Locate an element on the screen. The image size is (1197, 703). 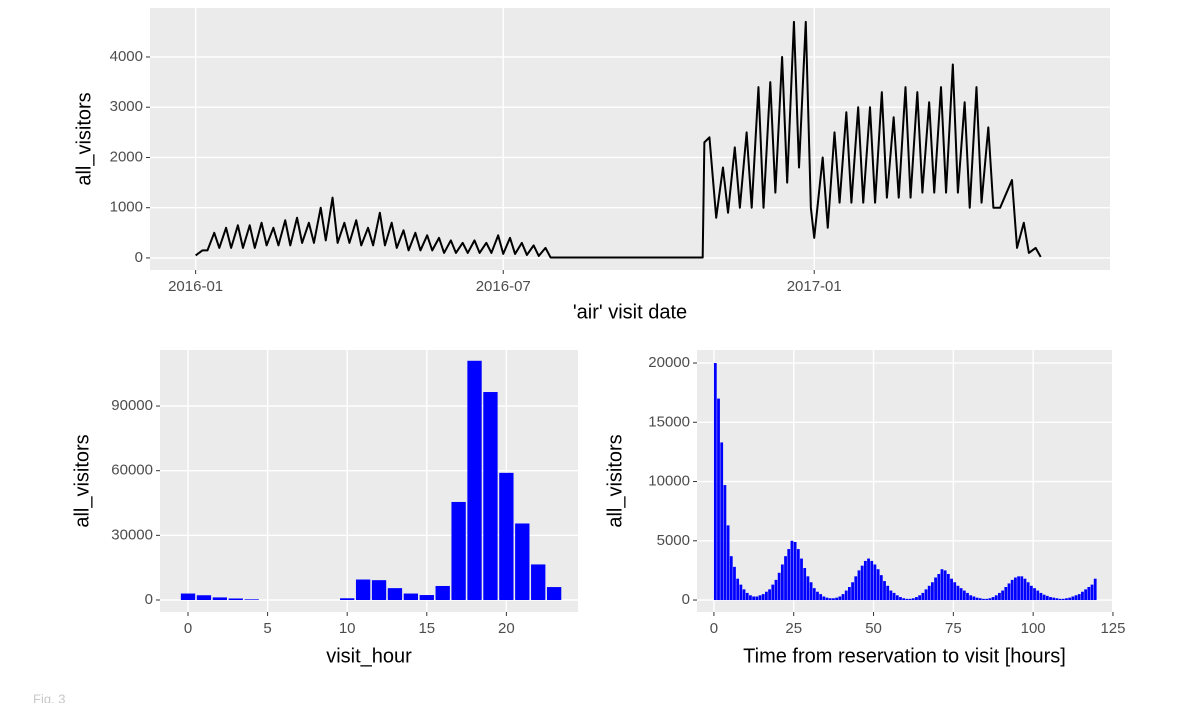
x-tick-label: 10 is located at coordinates (347, 628).